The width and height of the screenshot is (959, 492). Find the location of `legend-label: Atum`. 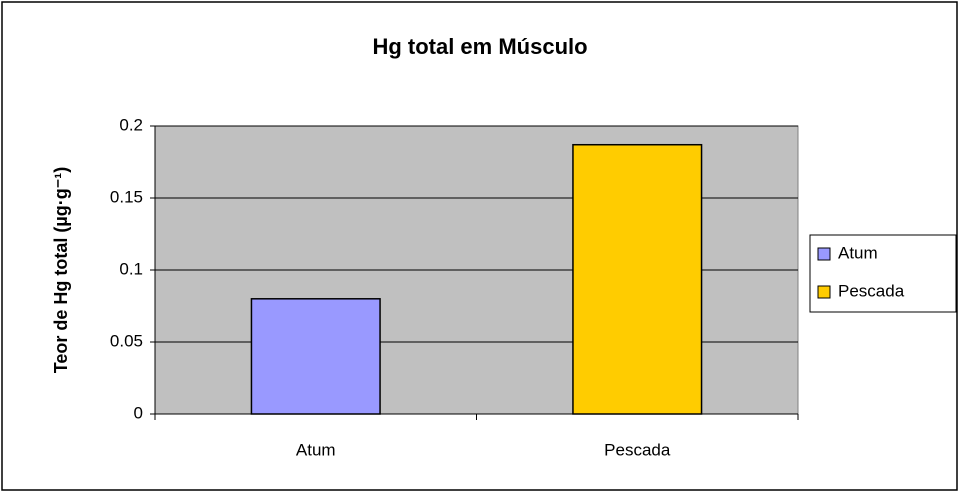

legend-label: Atum is located at coordinates (858, 252).